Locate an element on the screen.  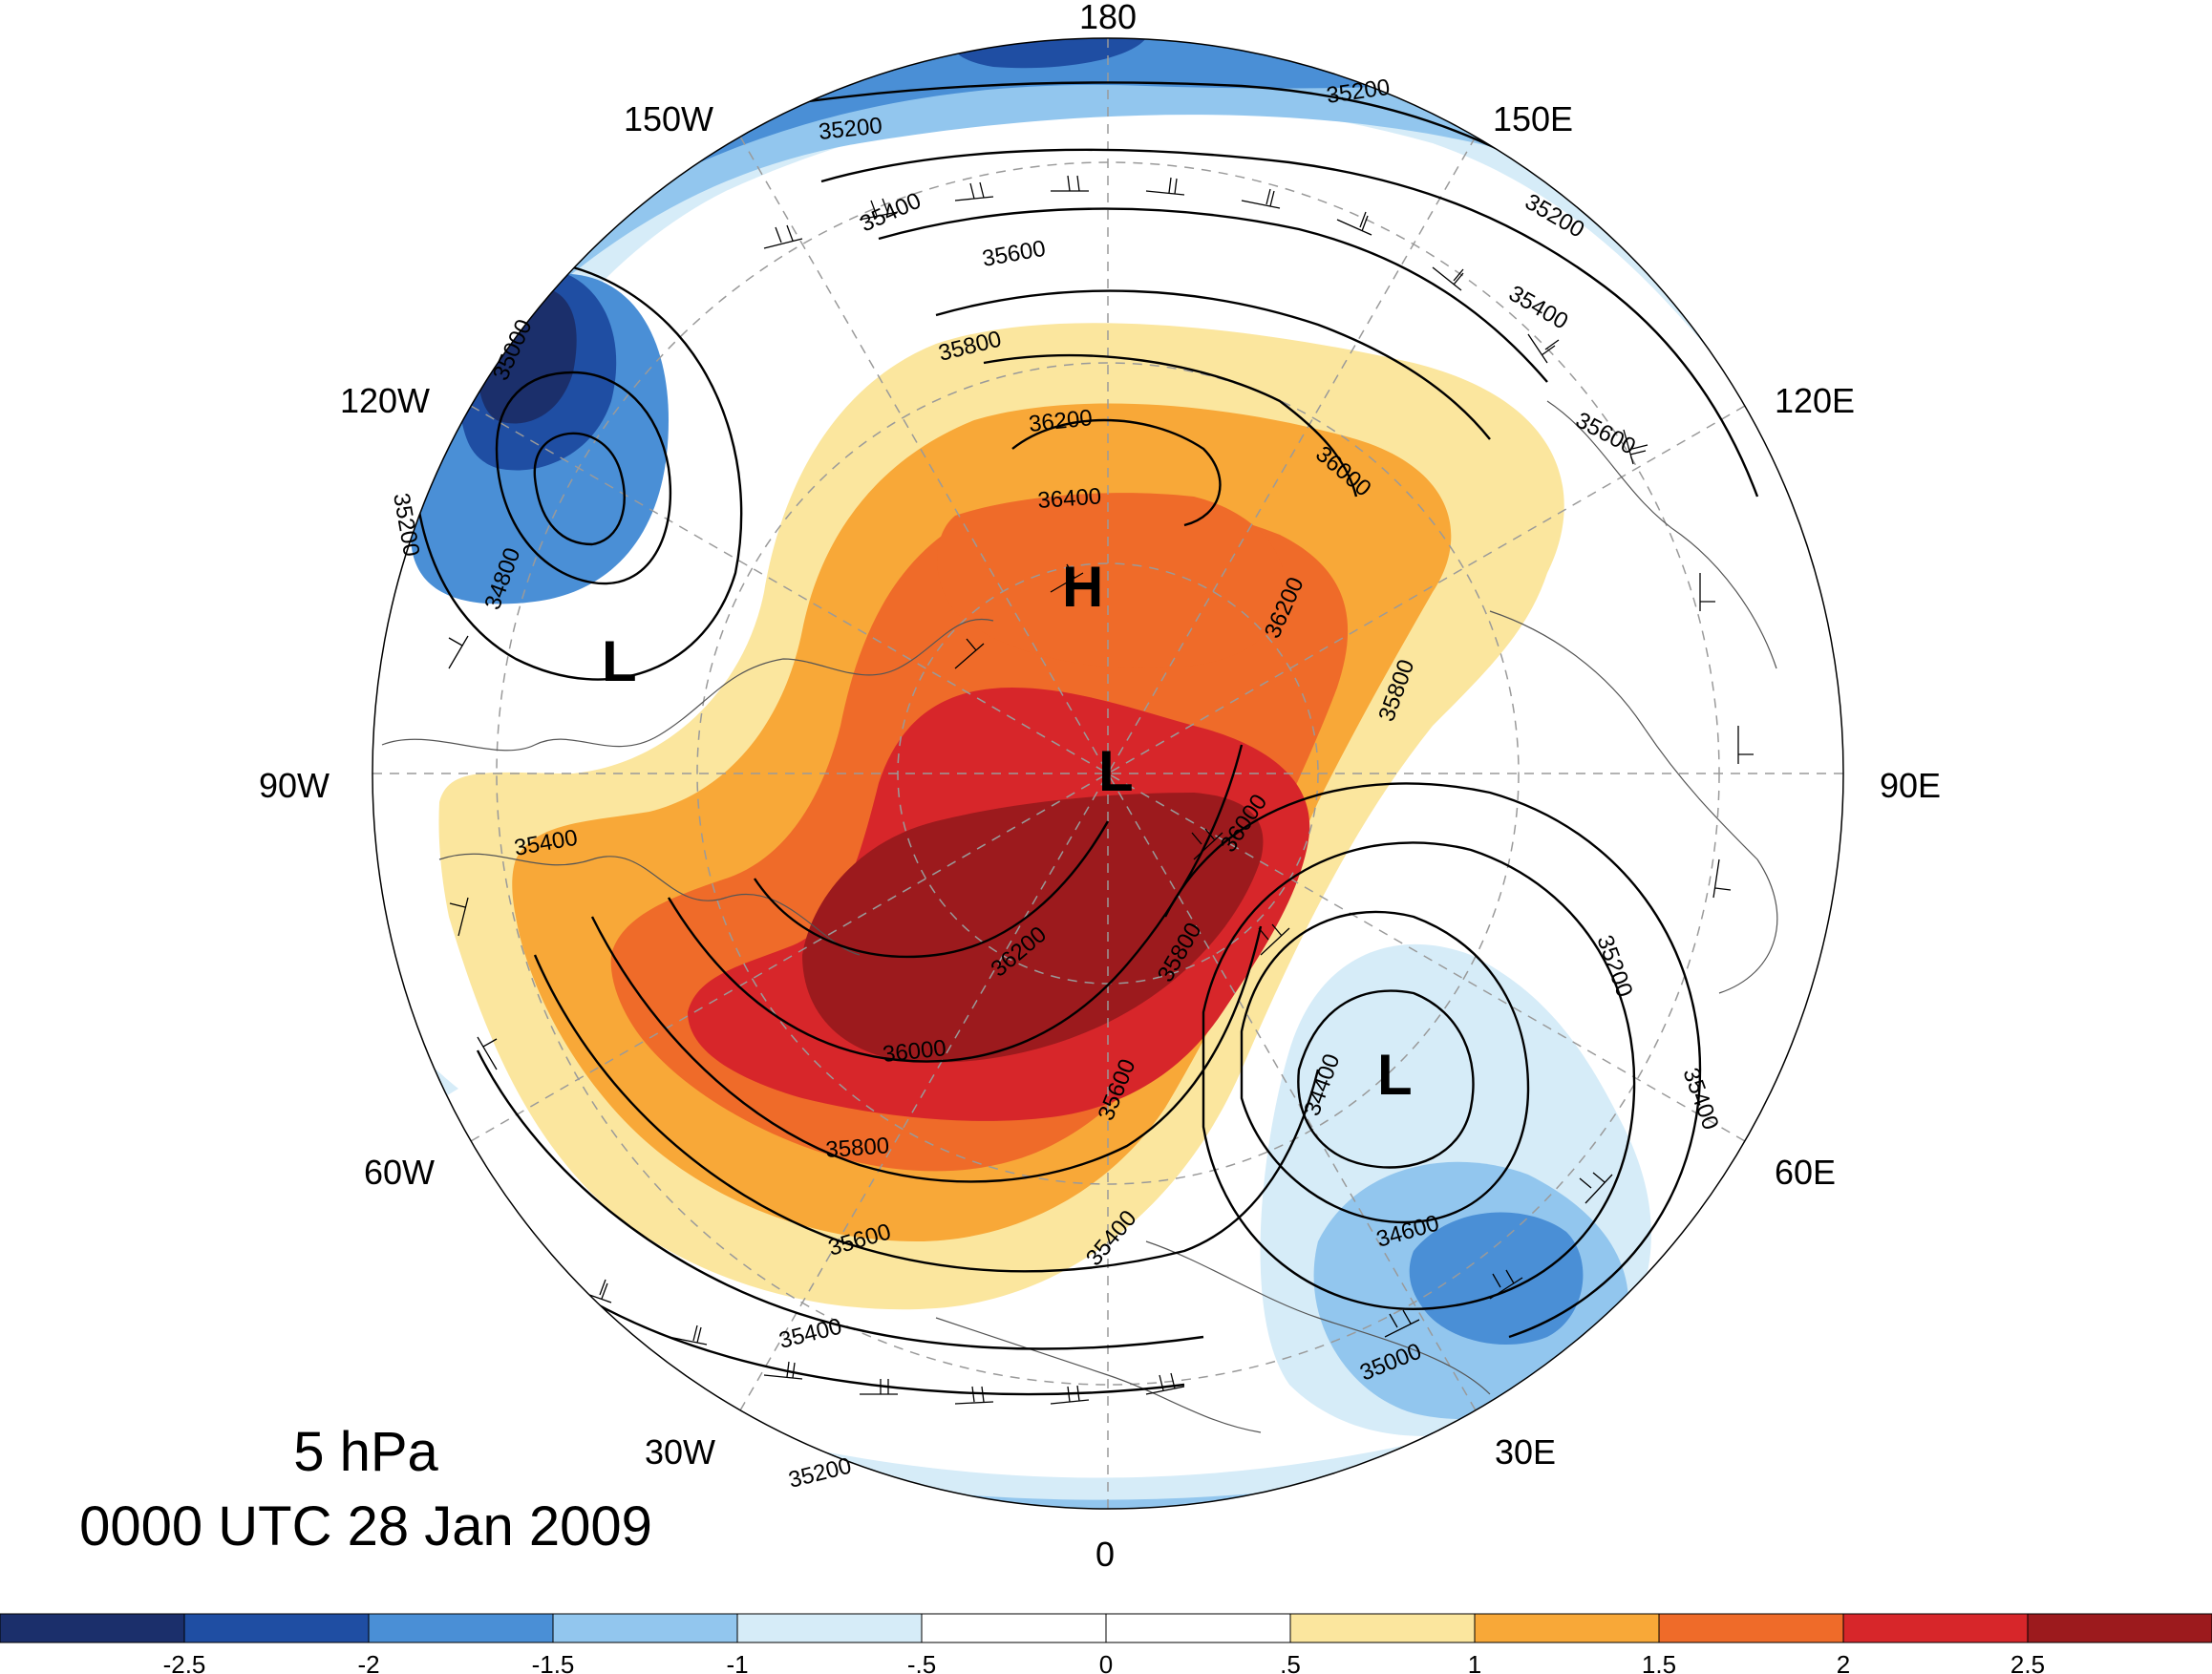
colorbar-tick-label: -.5 is located at coordinates (921, 1662).